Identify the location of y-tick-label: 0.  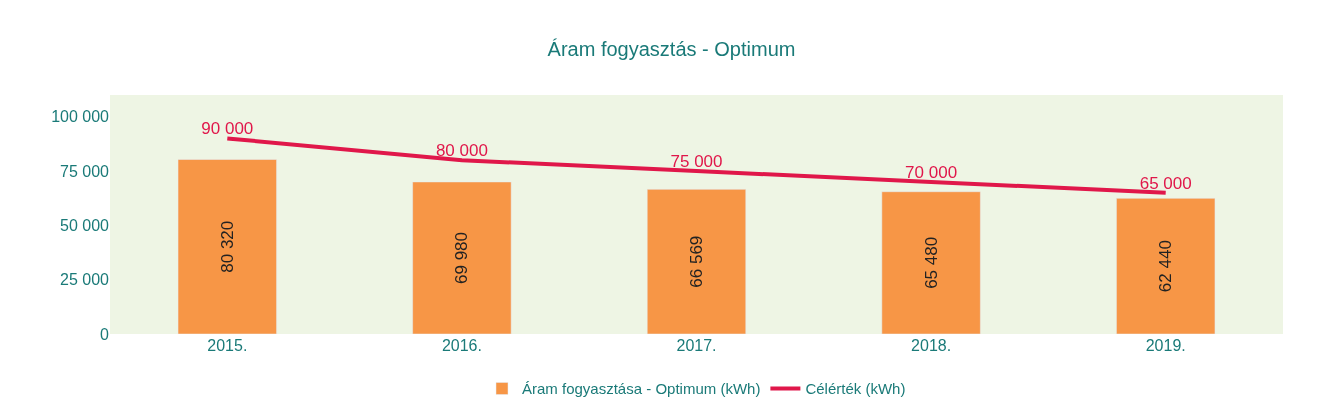
(105, 334).